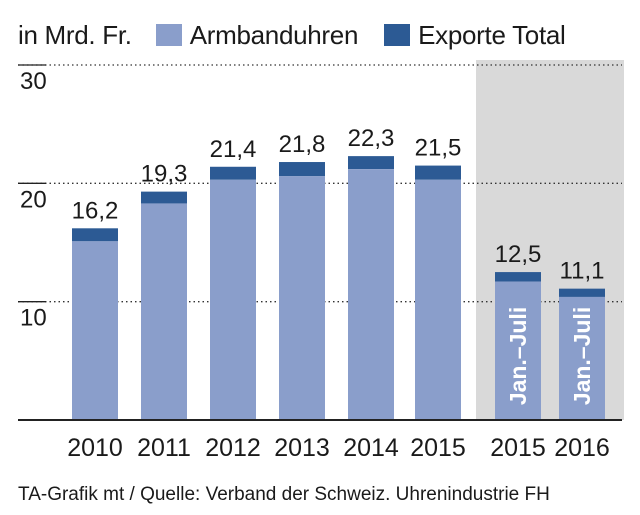  What do you see at coordinates (33, 199) in the screenshot?
I see `ytick-label-20: 20` at bounding box center [33, 199].